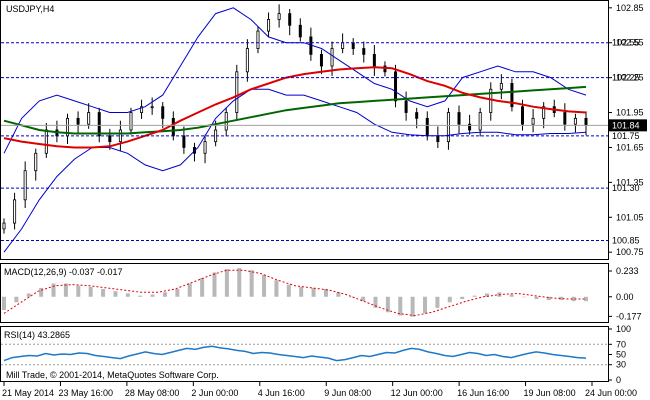 The width and height of the screenshot is (650, 400). What do you see at coordinates (417, 393) in the screenshot?
I see `x-tick-label: 12 Jun 00:00` at bounding box center [417, 393].